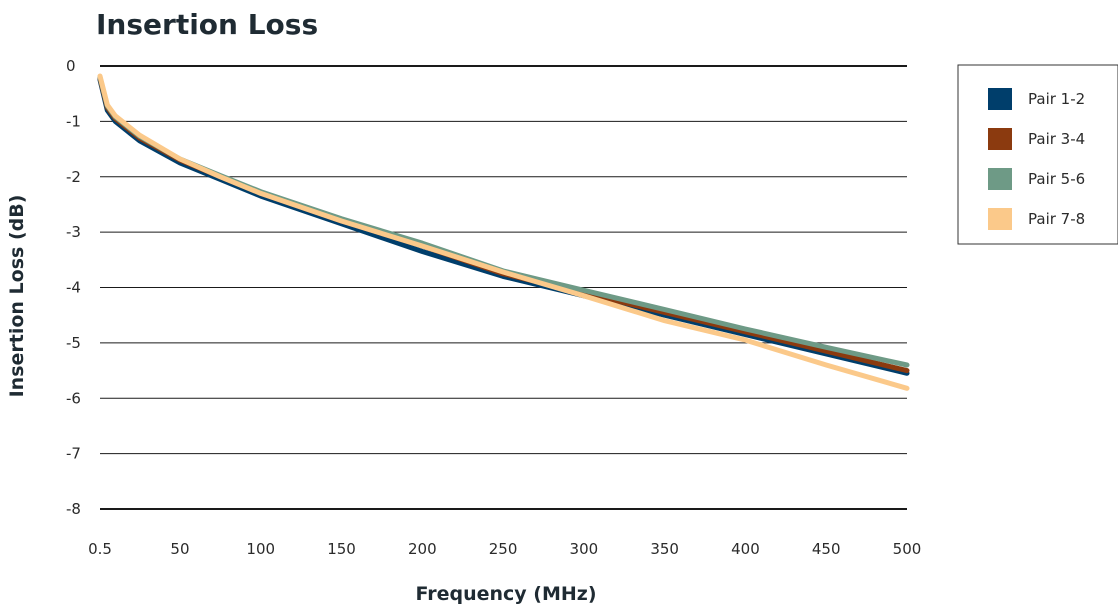 This screenshot has height=610, width=1118. What do you see at coordinates (826, 549) in the screenshot?
I see `x-tick-label: 450` at bounding box center [826, 549].